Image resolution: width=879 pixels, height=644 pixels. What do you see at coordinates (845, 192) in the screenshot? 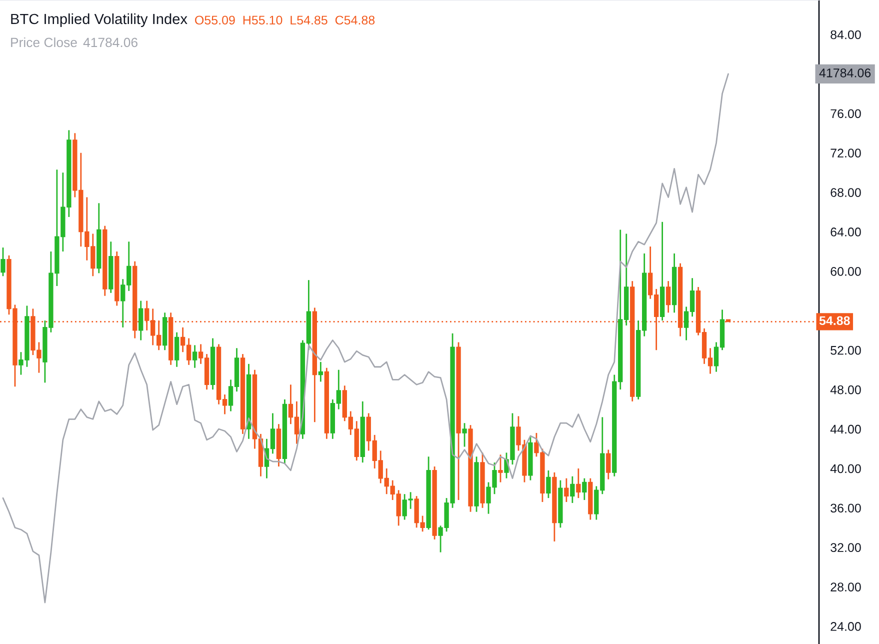
I see `y-tick-label: 68.00` at bounding box center [845, 192].